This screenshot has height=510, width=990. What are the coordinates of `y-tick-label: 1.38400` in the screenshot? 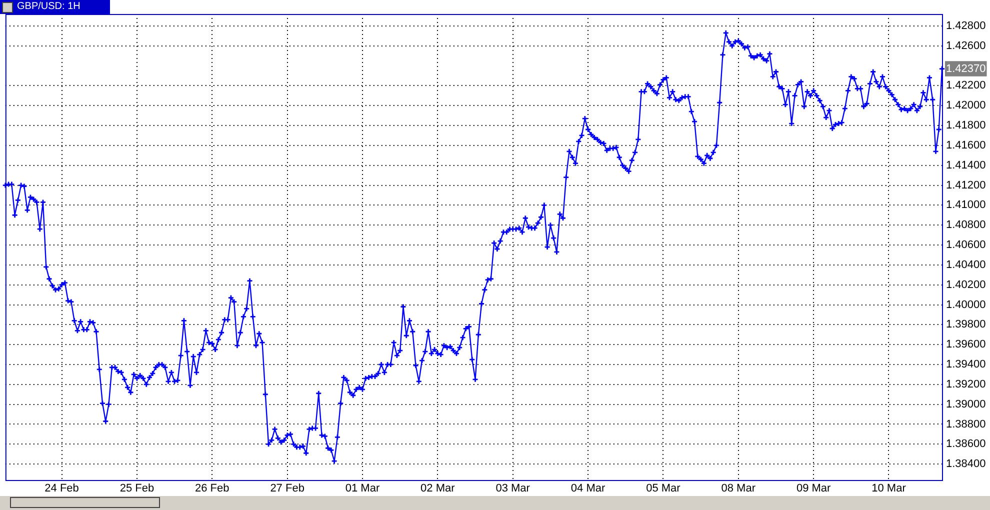 It's located at (966, 464).